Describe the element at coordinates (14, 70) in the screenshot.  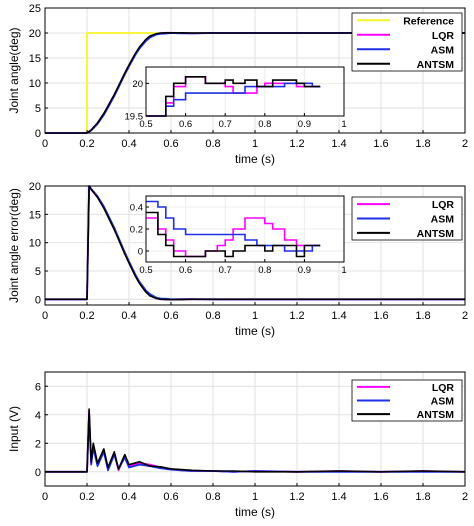
I see `y-axis-label: Joint angle(deg)` at that location.